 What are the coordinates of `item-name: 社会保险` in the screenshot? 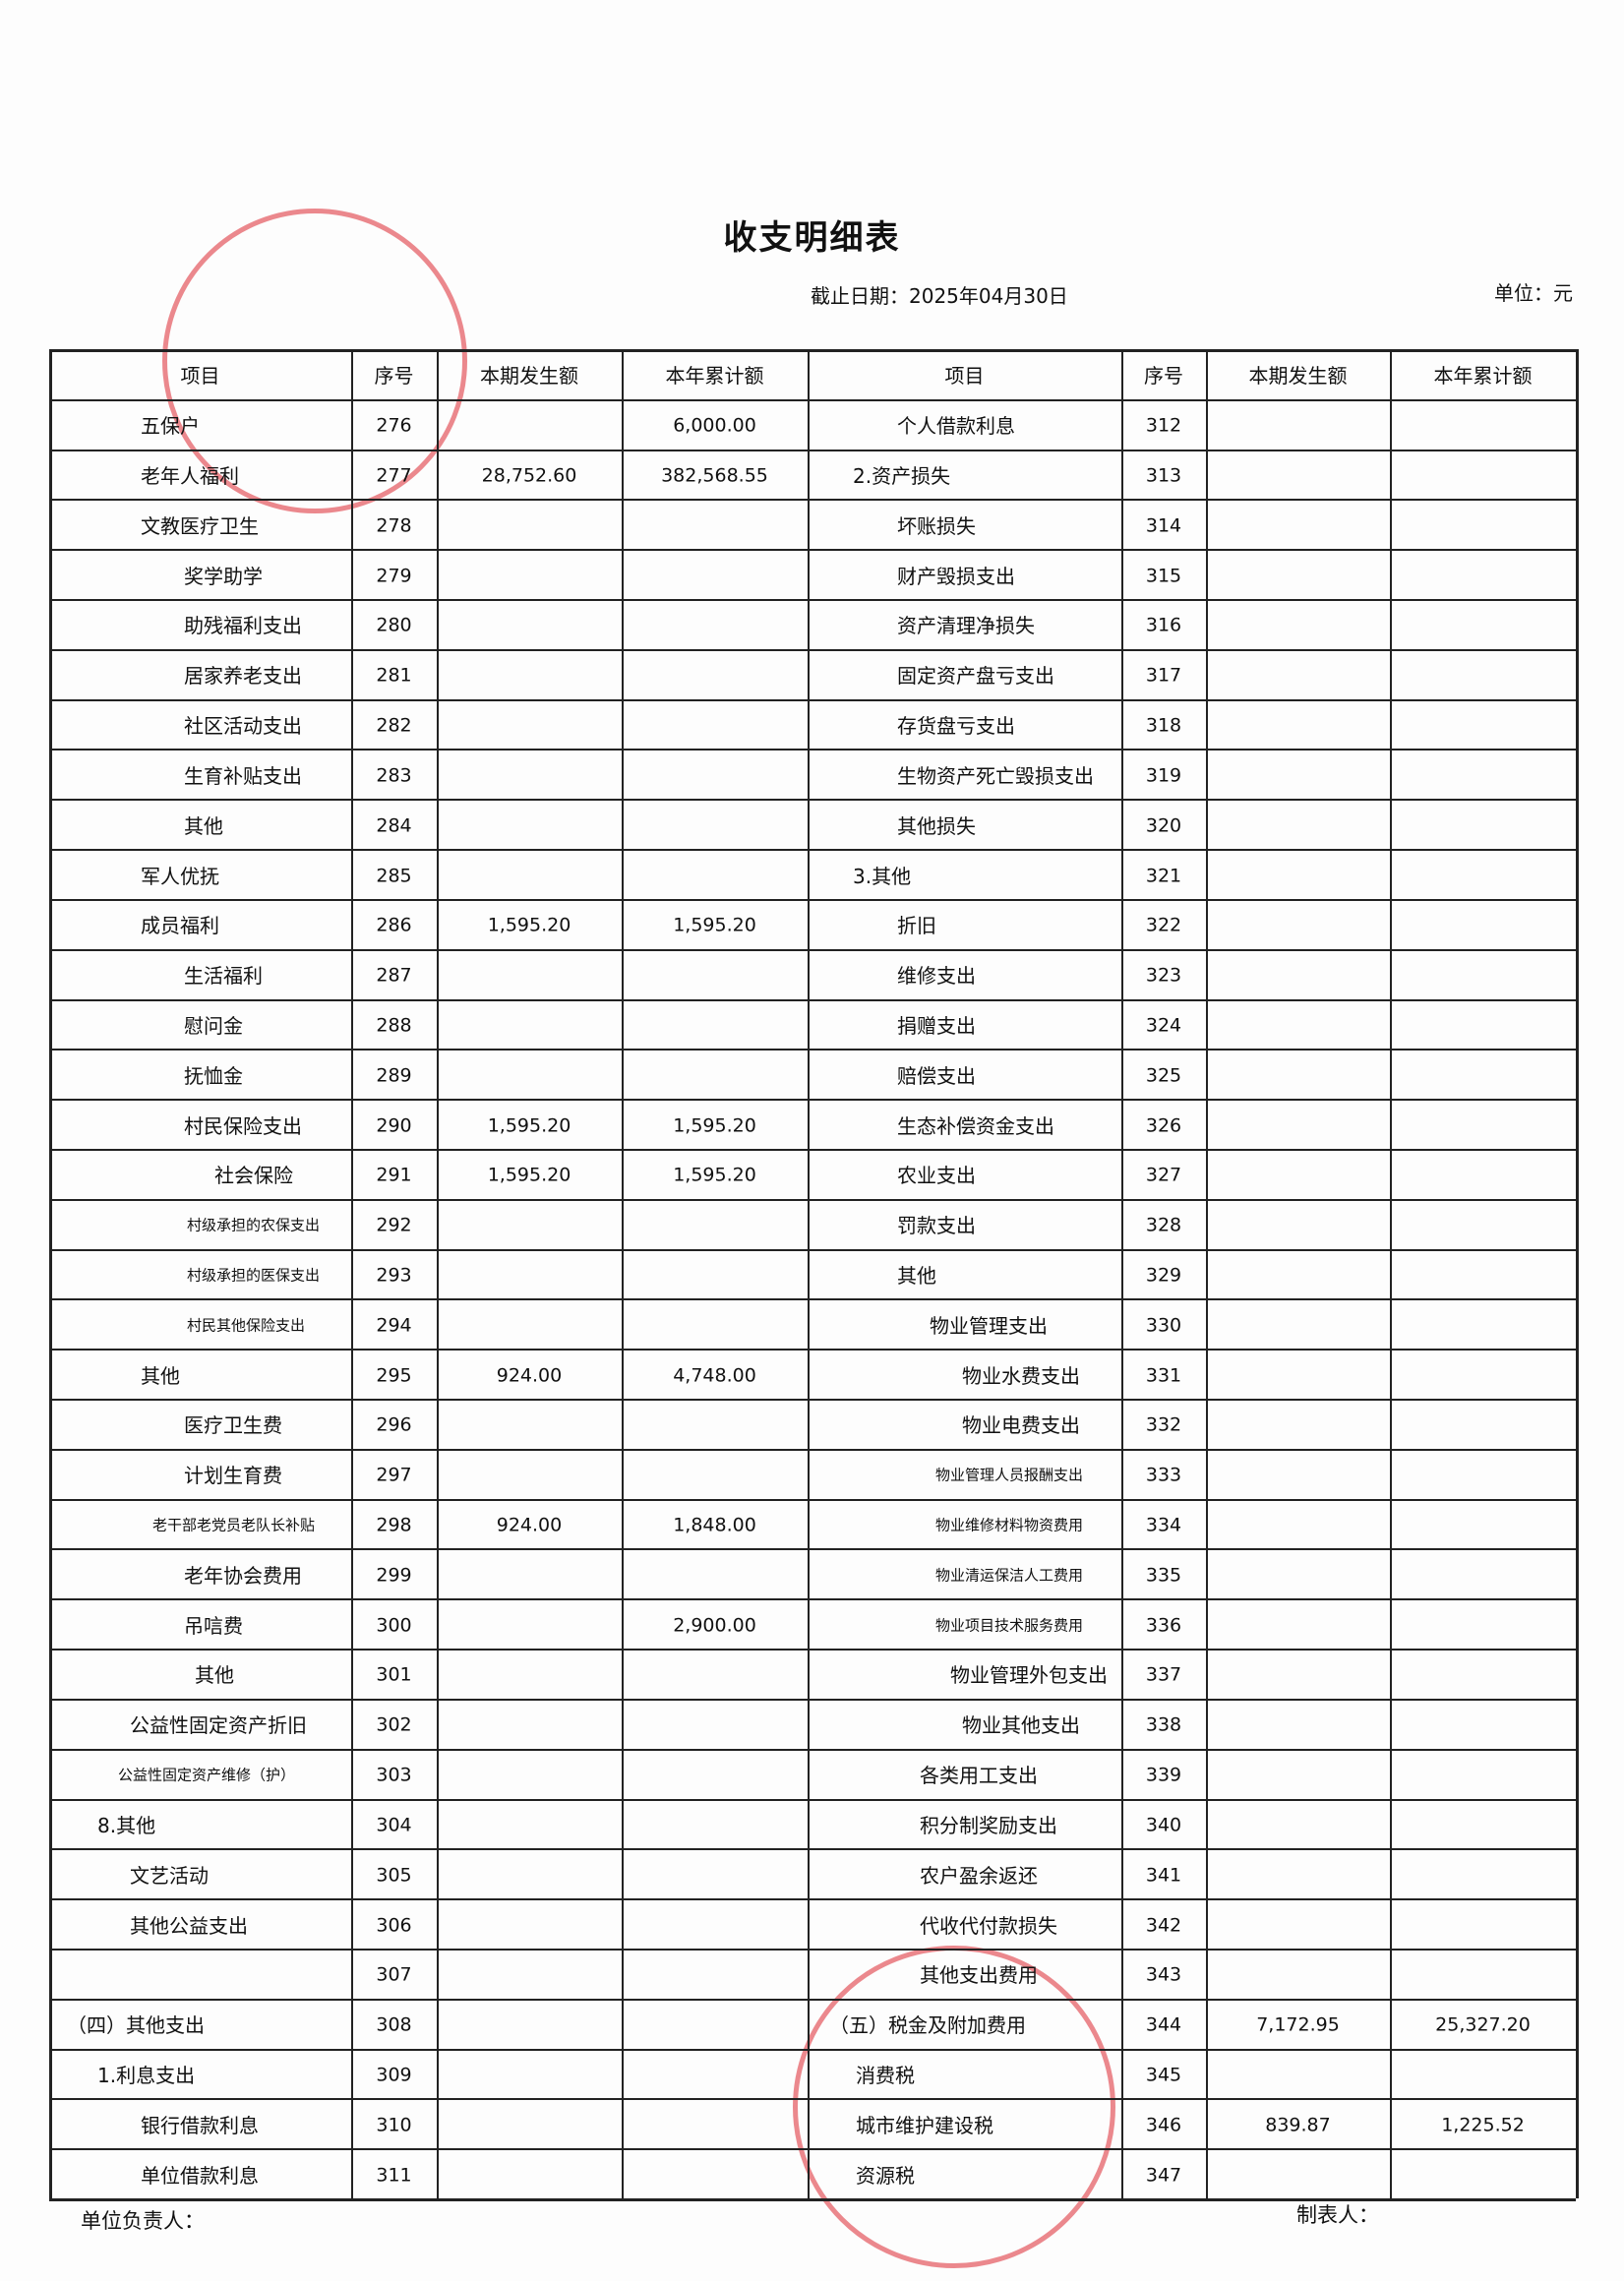 It's located at (253, 1176).